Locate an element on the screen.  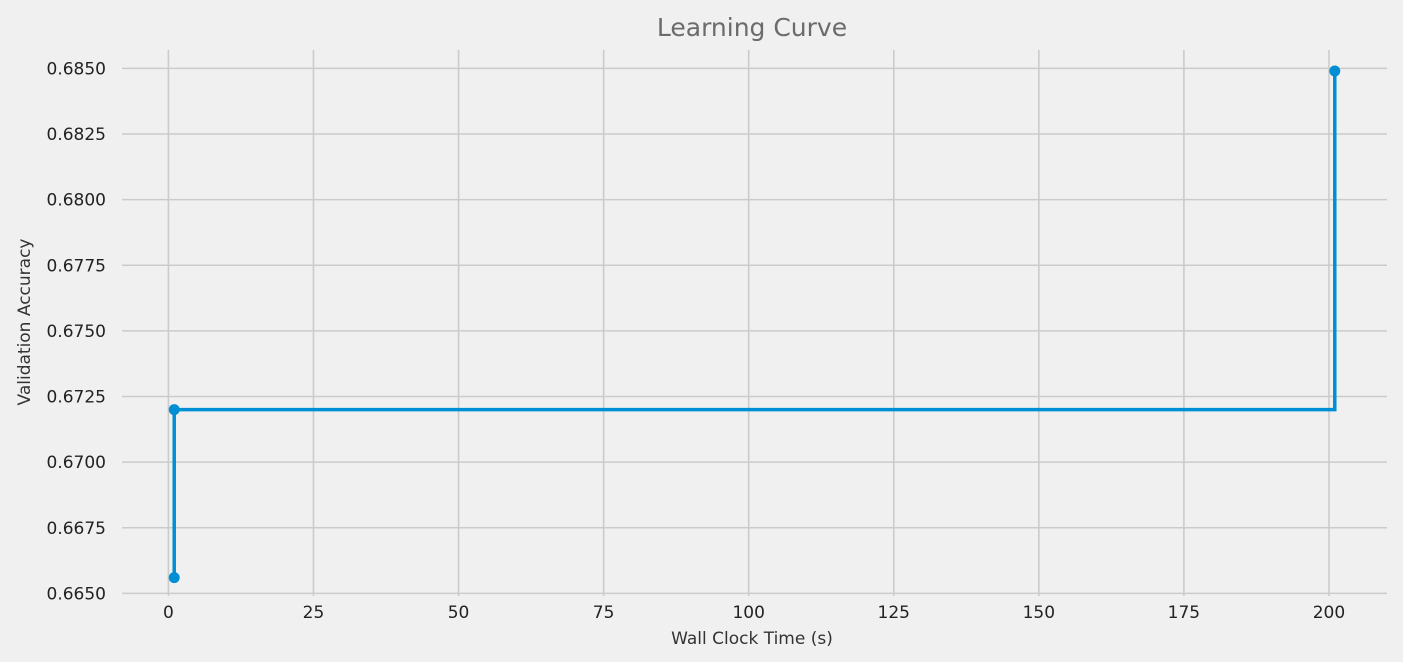
x-tick-label: 150 is located at coordinates (1039, 613).